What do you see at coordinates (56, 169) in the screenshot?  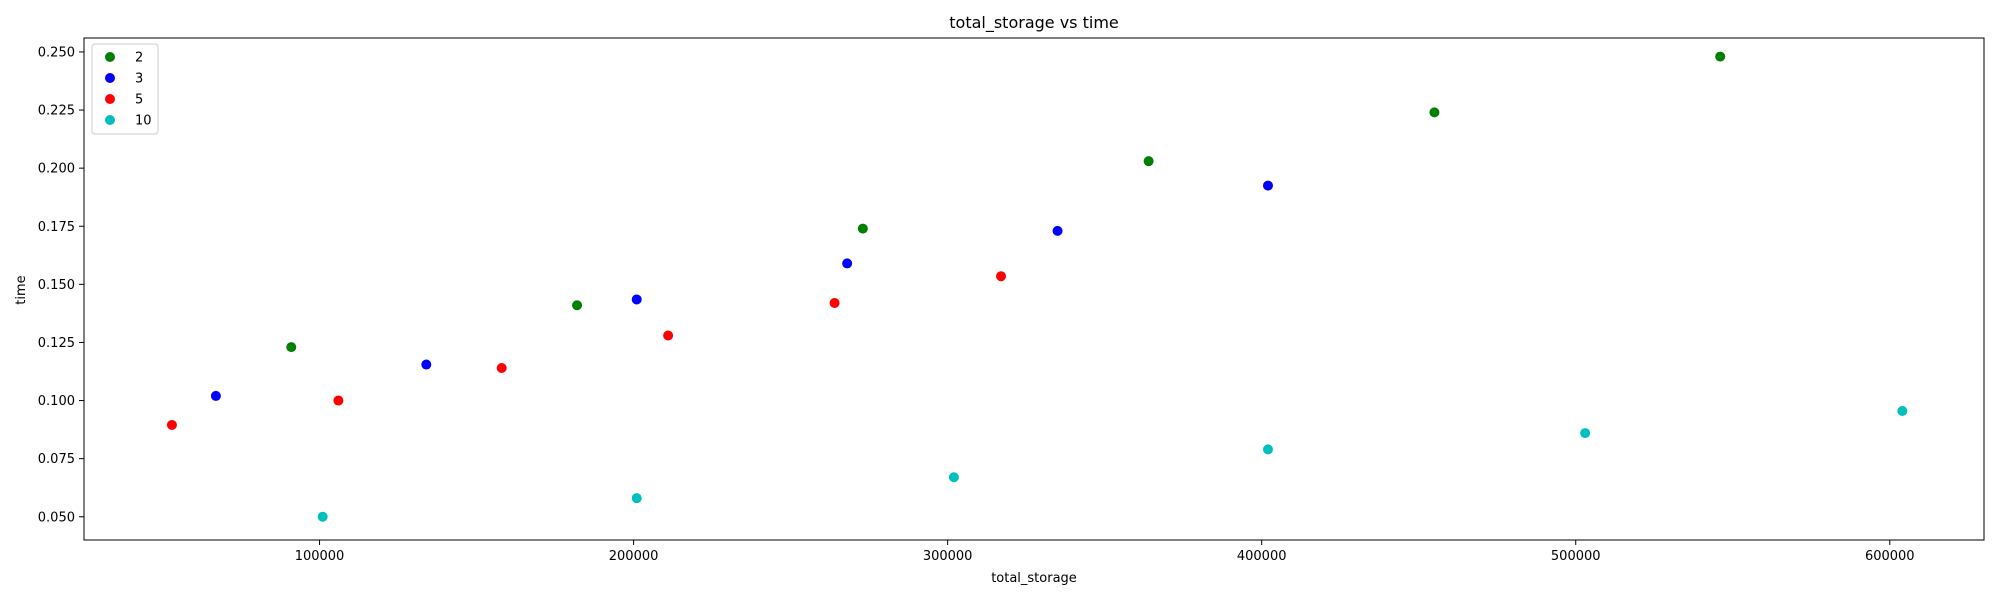 I see `y-tick-label: 0.200` at bounding box center [56, 169].